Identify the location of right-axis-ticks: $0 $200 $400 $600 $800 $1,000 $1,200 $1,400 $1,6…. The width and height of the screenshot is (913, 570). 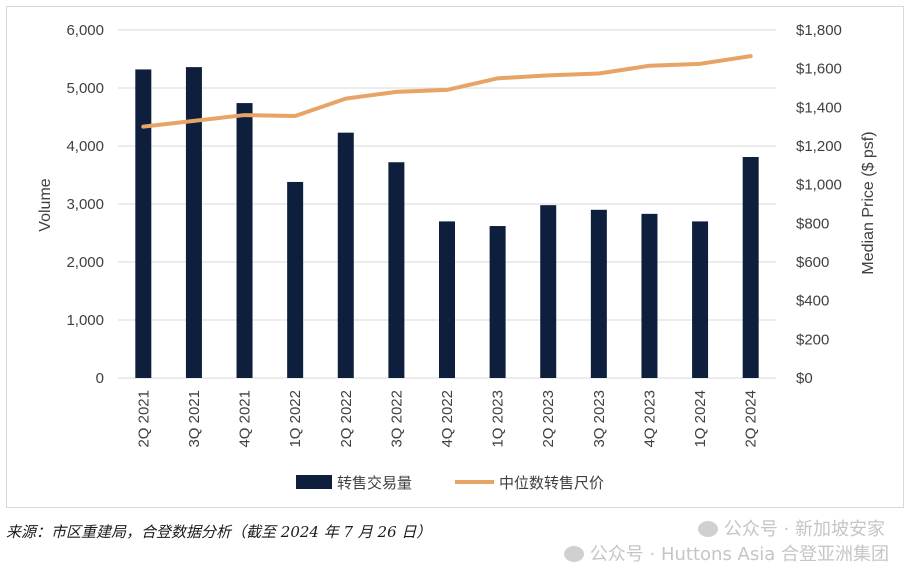
(819, 204).